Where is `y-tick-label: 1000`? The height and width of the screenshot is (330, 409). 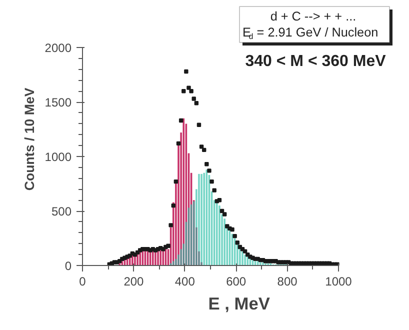
y-tick-label: 1000 is located at coordinates (58, 157).